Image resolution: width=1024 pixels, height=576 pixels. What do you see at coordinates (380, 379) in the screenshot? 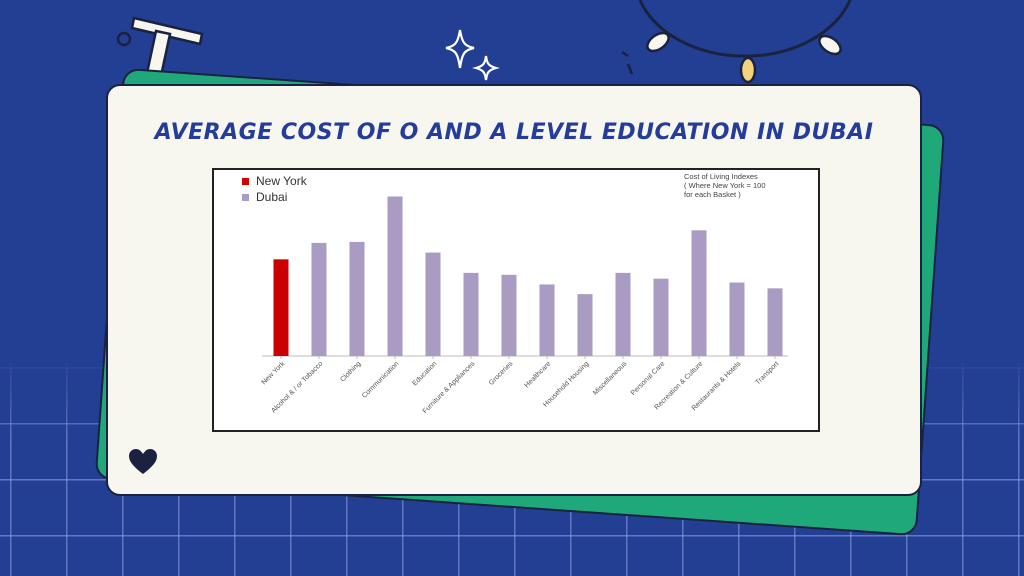
I see `x-tick-label: Communication` at bounding box center [380, 379].